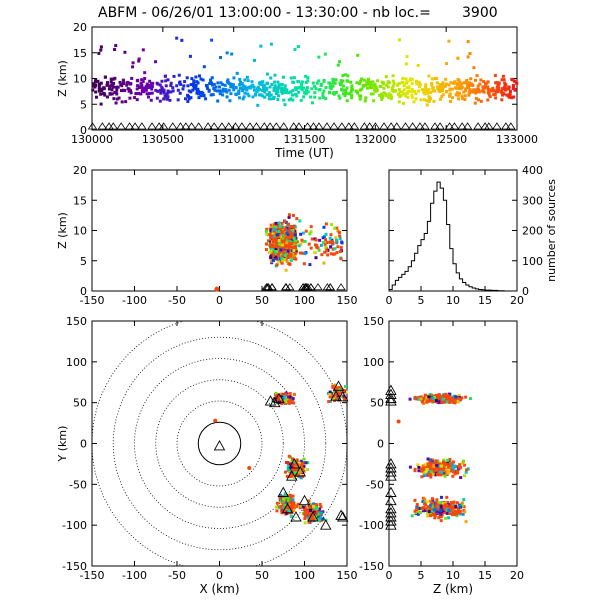 This screenshot has height=600, width=600. What do you see at coordinates (391, 389) in the screenshot?
I see `z-y-station-marker` at bounding box center [391, 389].